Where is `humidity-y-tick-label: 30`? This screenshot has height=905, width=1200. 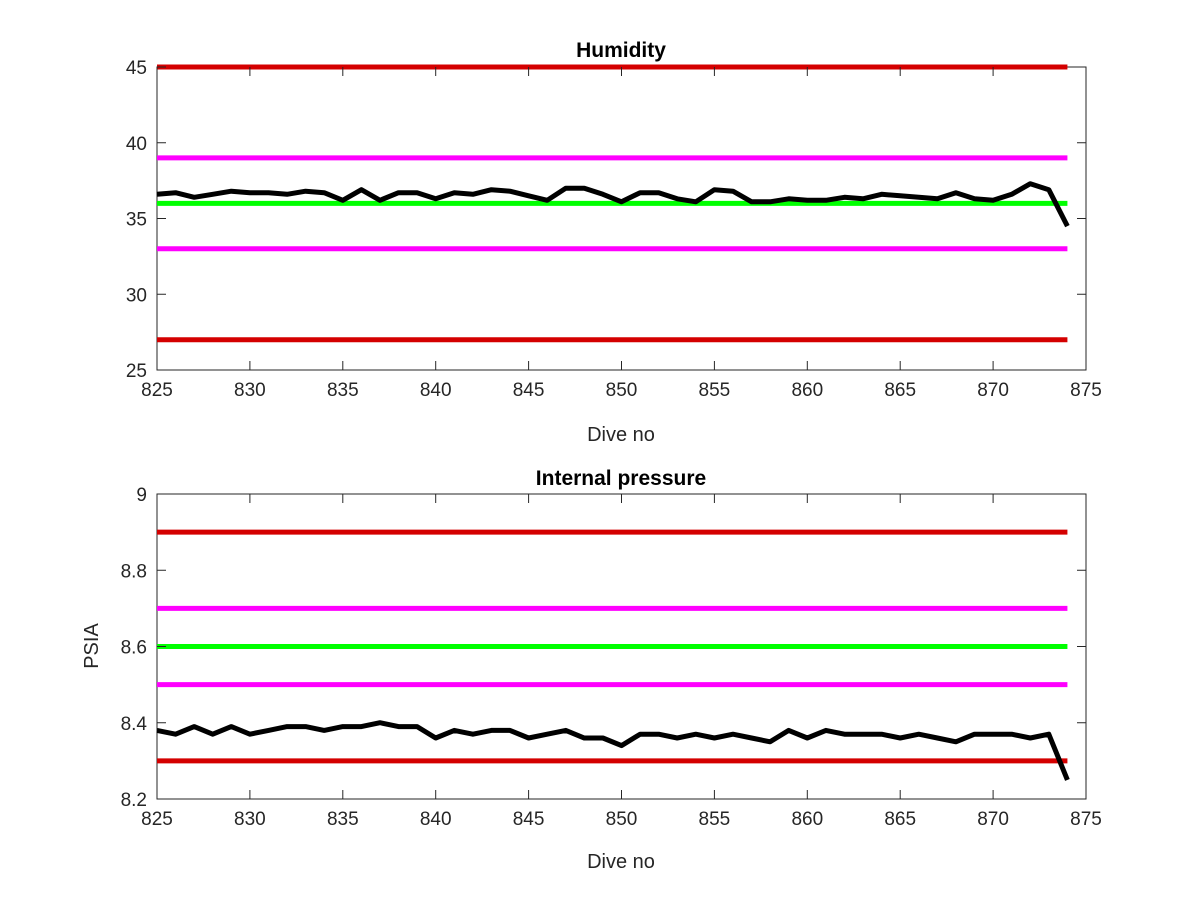 humidity-y-tick-label: 30 is located at coordinates (136, 295).